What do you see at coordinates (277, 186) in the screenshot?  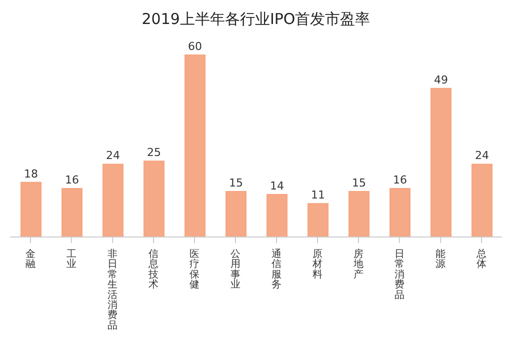 I see `data-label: 14` at bounding box center [277, 186].